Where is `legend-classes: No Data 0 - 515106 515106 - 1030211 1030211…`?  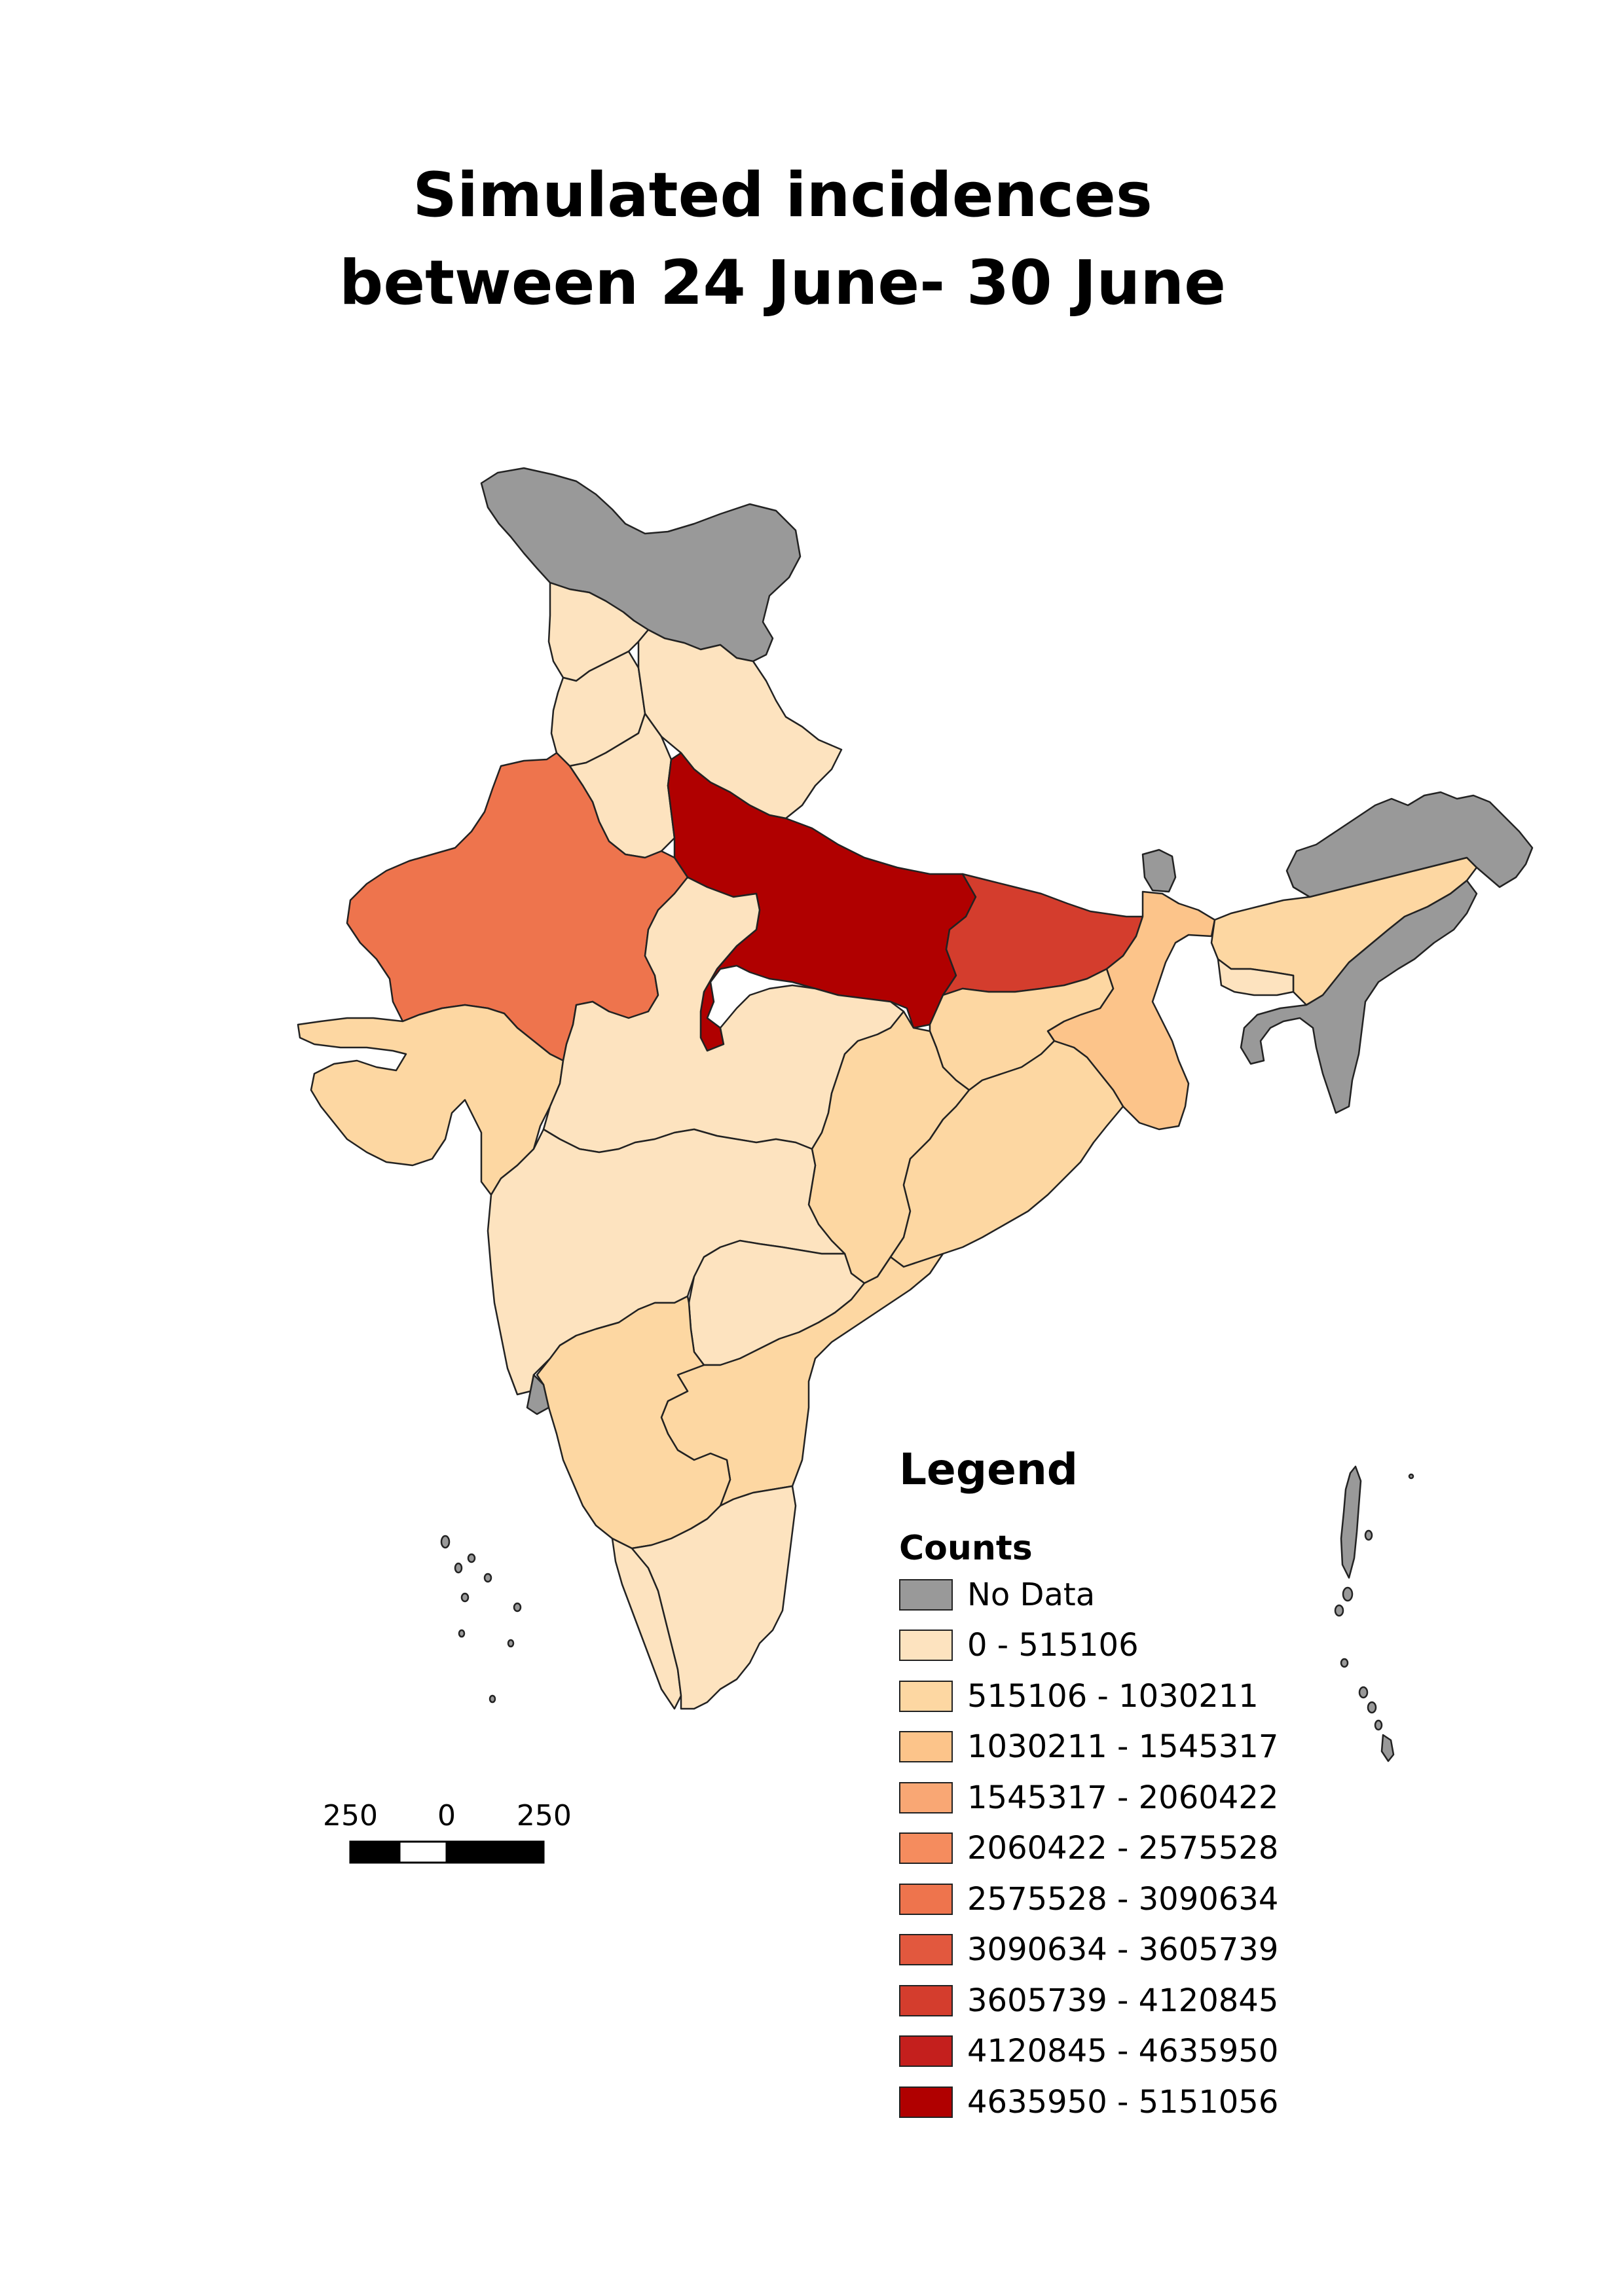
legend-classes: No Data 0 - 515106 515106 - 1030211 1030211… is located at coordinates (1088, 1848).